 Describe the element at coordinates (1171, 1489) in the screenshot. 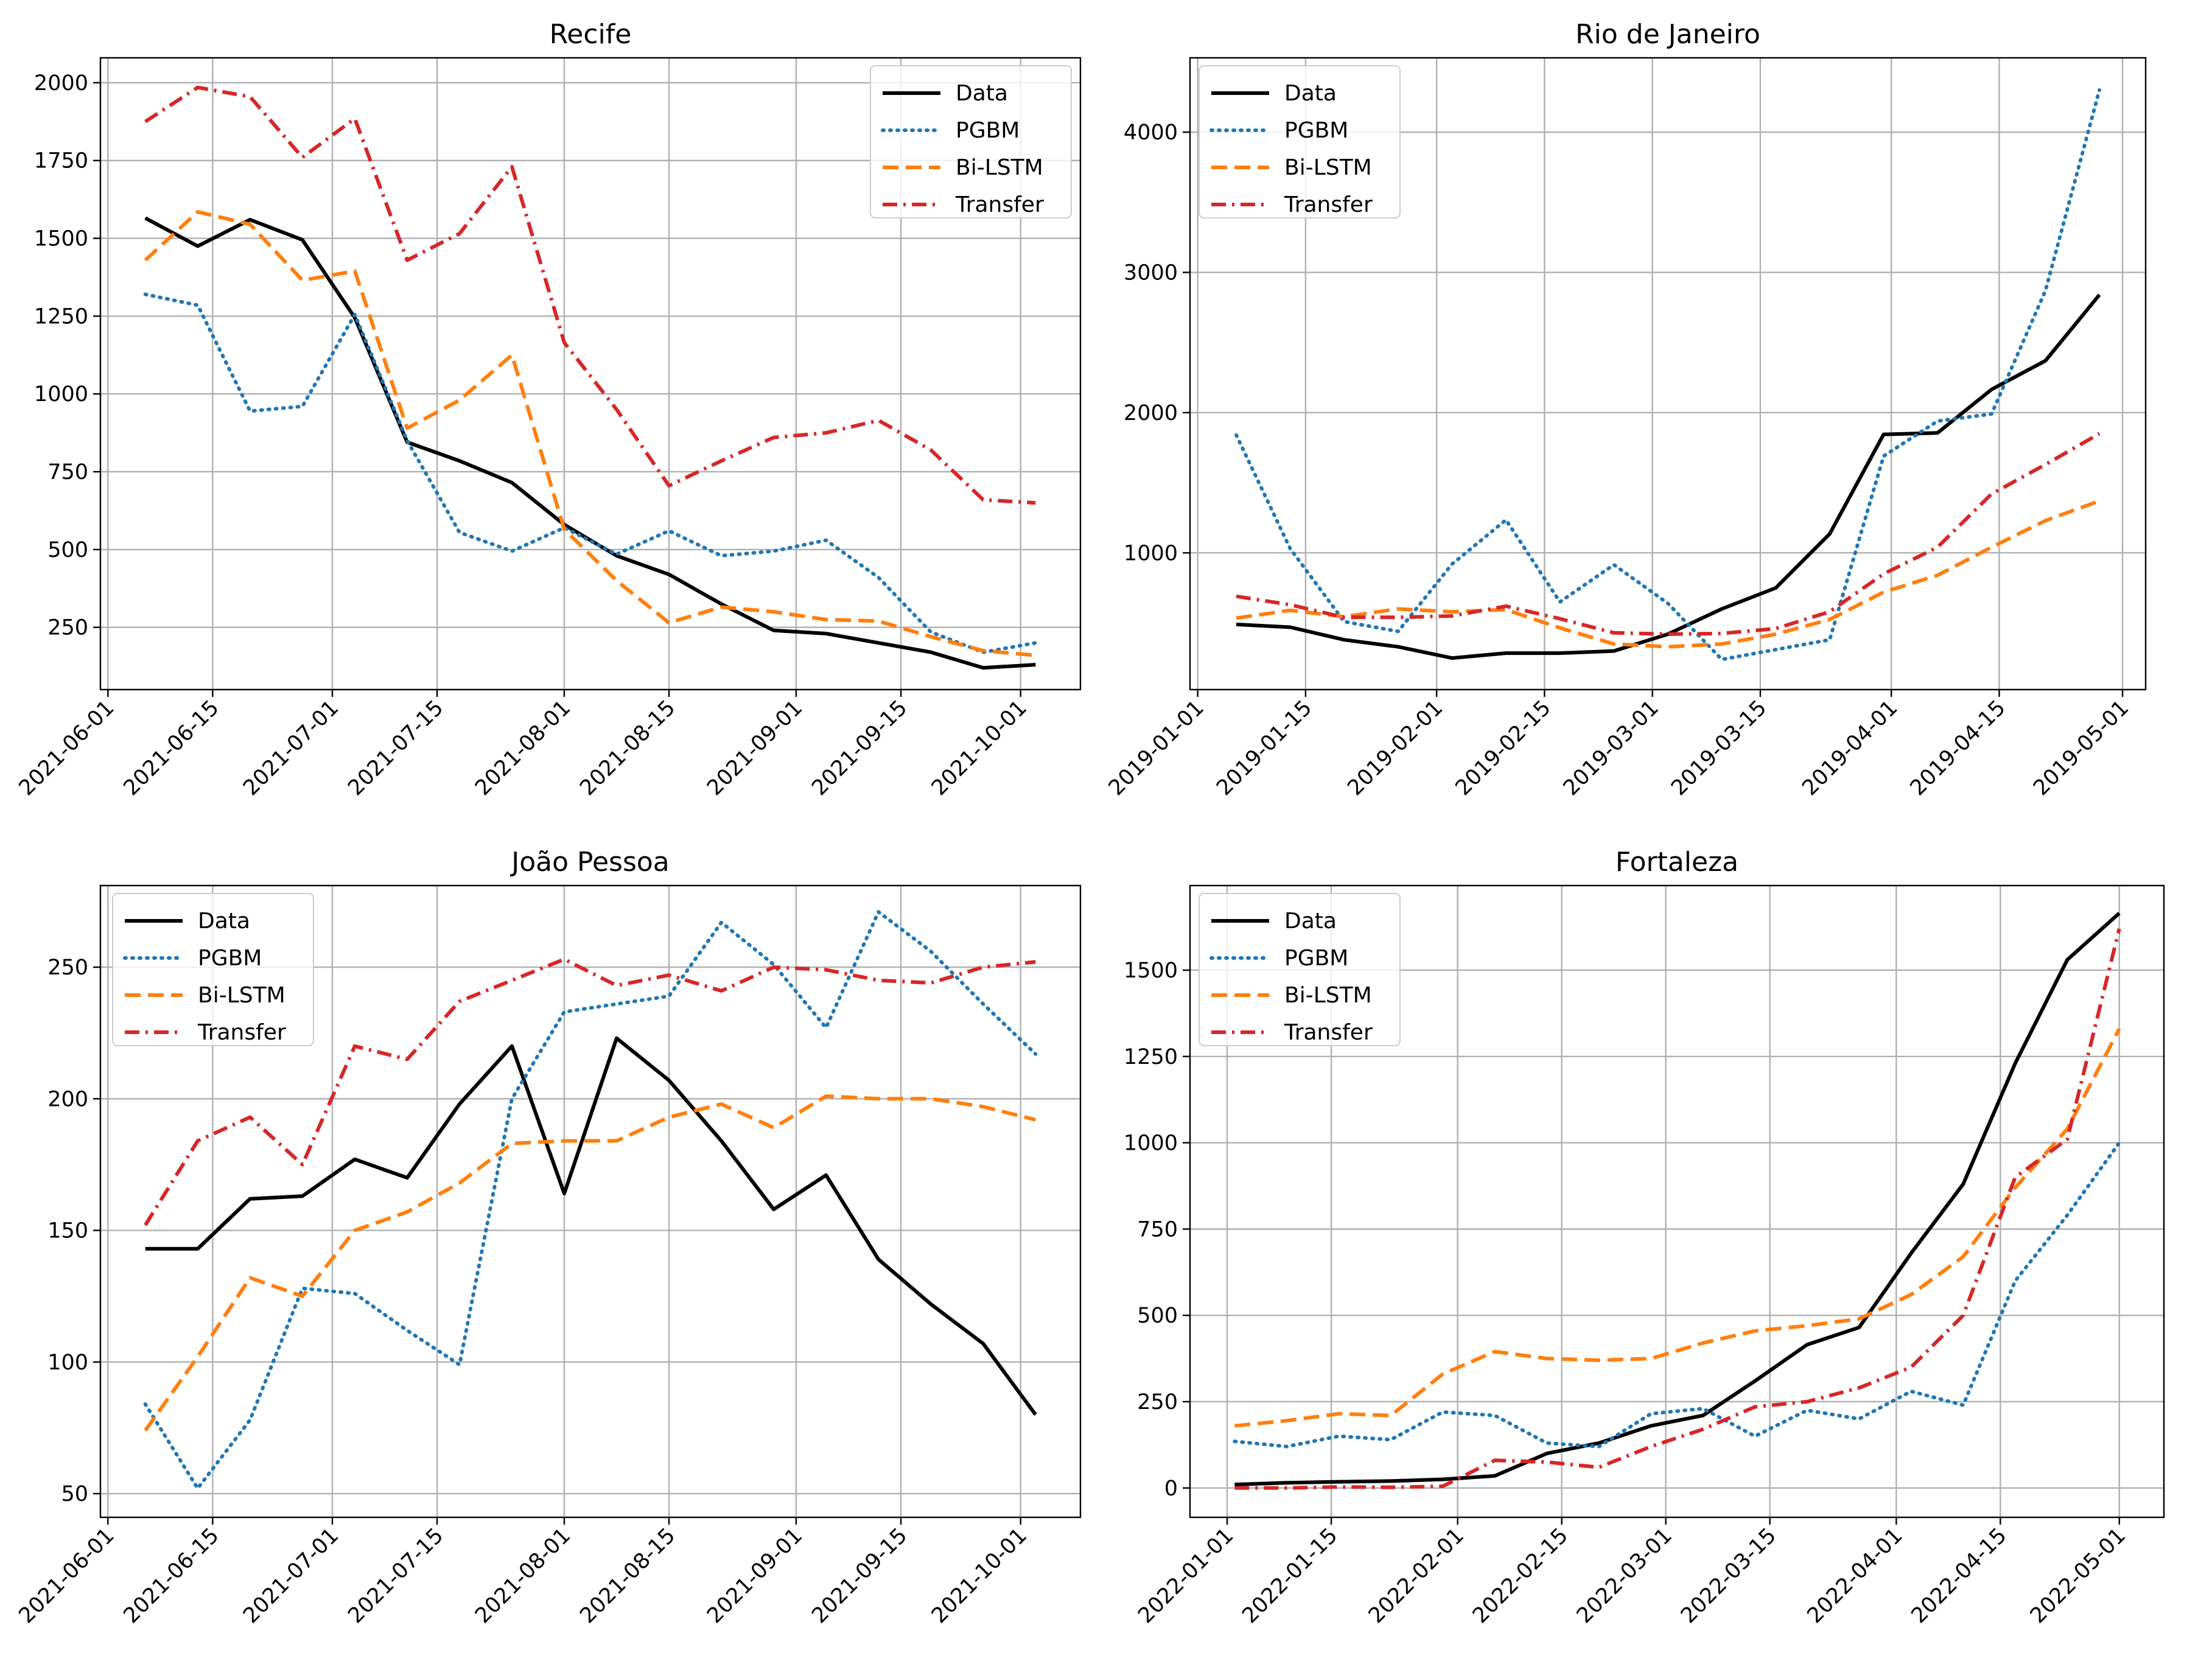

I see `y-tick-label: 0` at that location.